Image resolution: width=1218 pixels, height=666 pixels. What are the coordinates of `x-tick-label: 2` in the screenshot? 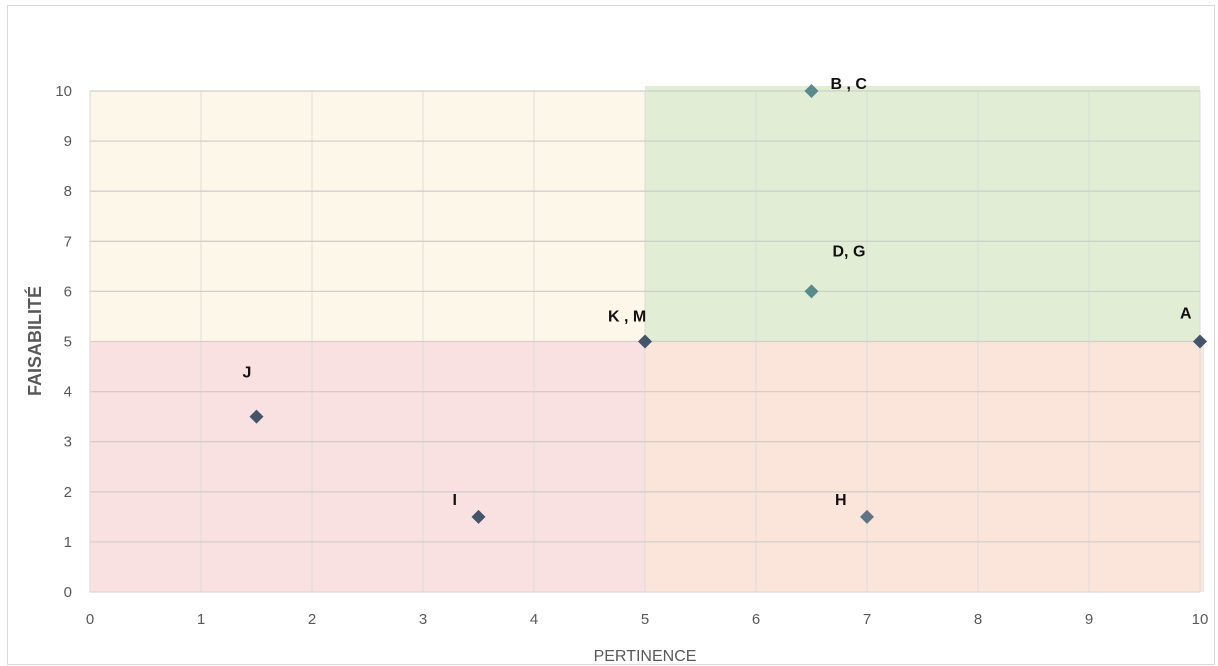 It's located at (312, 619).